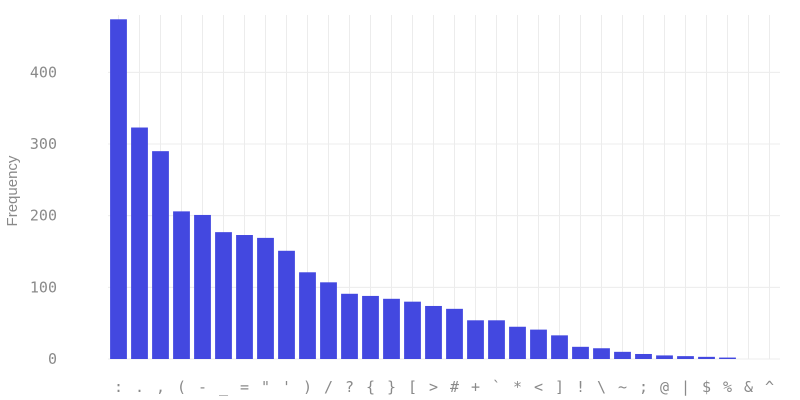 The width and height of the screenshot is (800, 400). Describe the element at coordinates (769, 387) in the screenshot. I see `x-tick-label: ^` at that location.